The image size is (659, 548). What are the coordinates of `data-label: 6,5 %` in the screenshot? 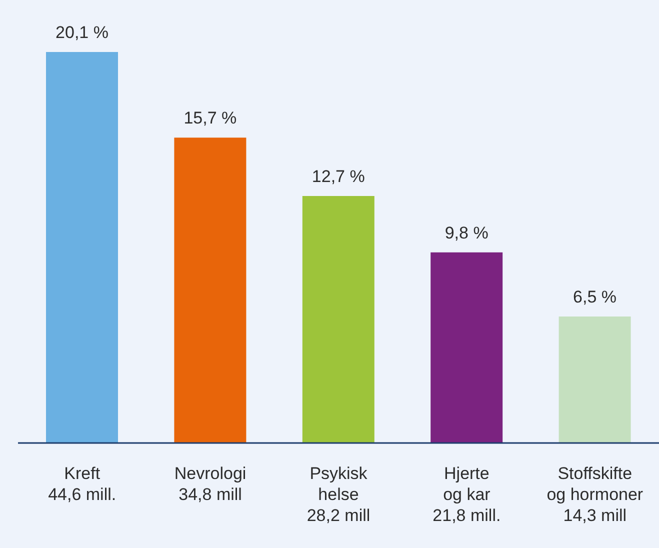 It's located at (595, 297).